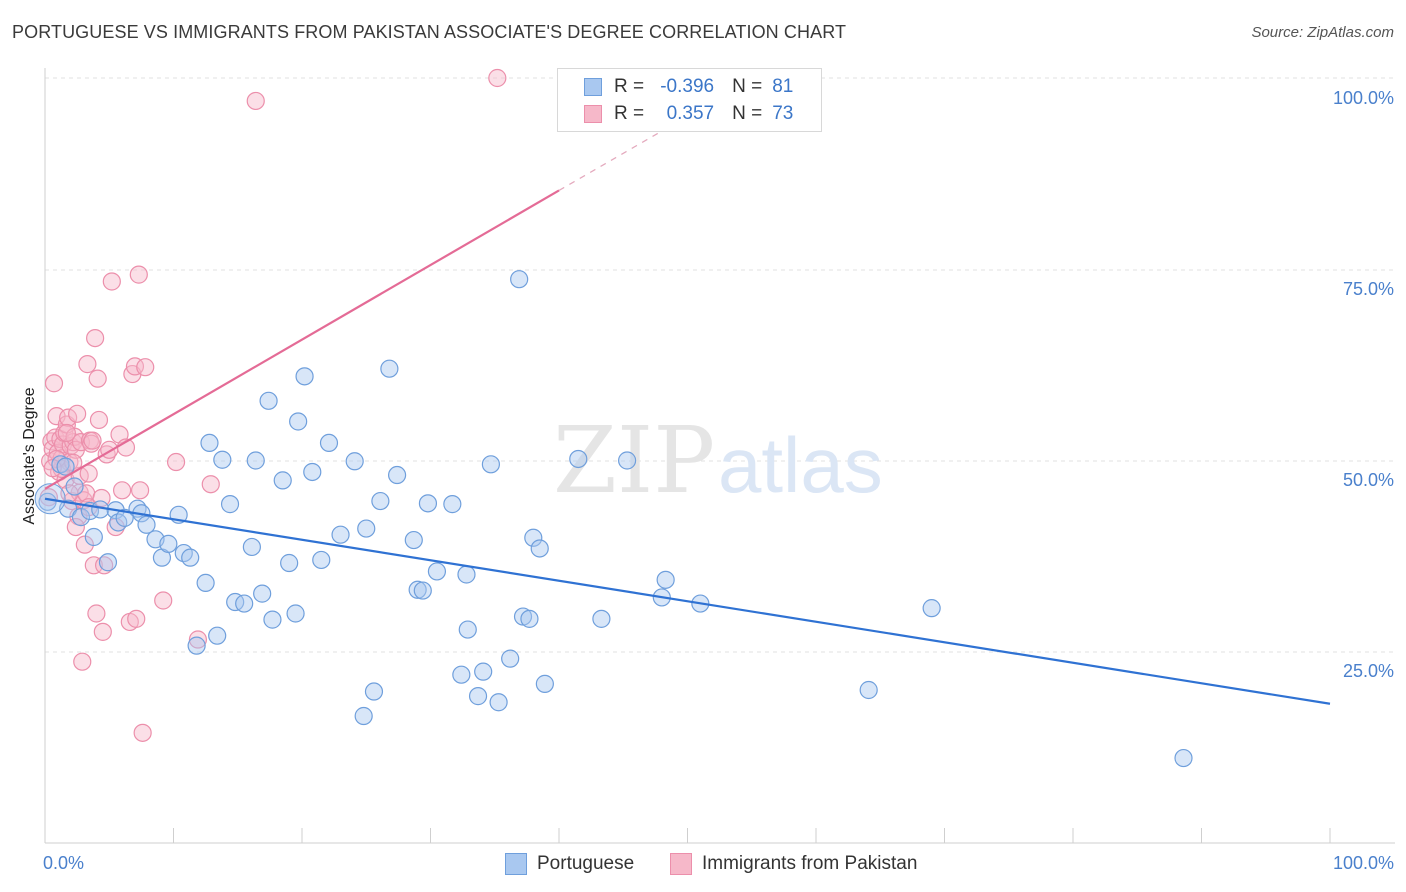  Describe the element at coordinates (1368, 671) in the screenshot. I see `y-tick-25: 25.0%` at that location.